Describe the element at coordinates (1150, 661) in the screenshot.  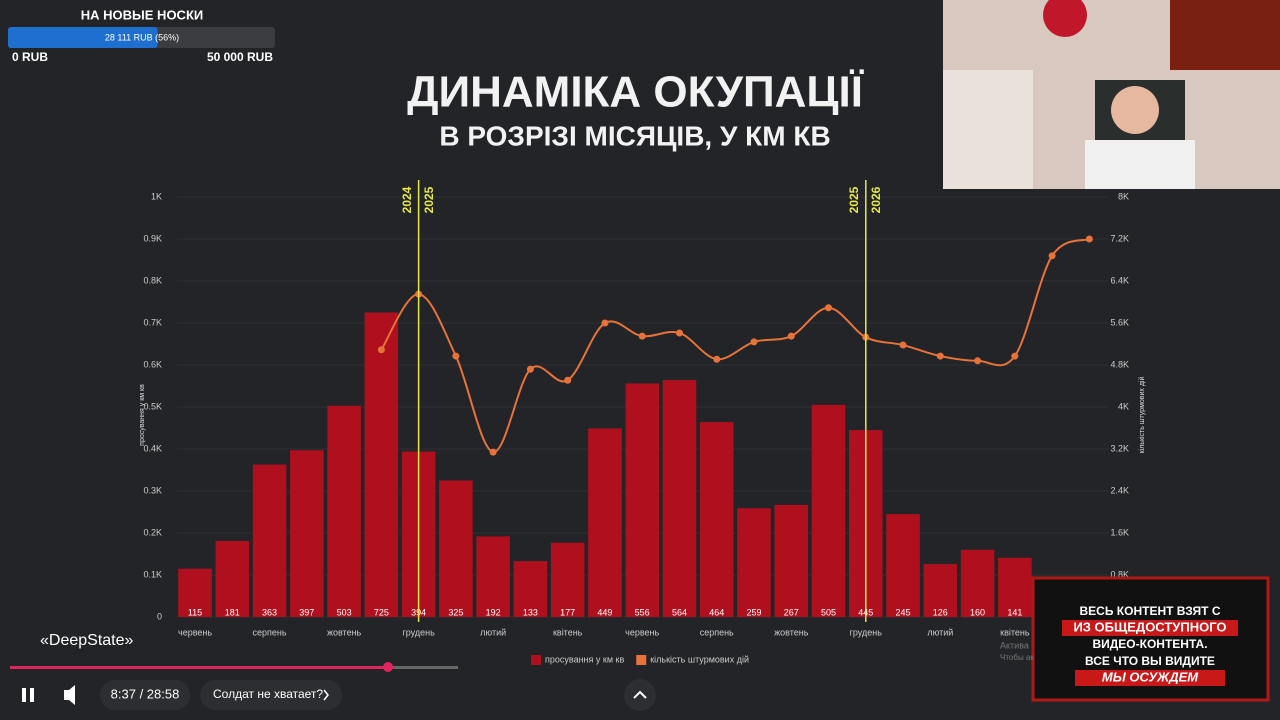
I see `overlay-line: ВСЕ ЧТО ВЫ ВИДИТЕ` at that location.